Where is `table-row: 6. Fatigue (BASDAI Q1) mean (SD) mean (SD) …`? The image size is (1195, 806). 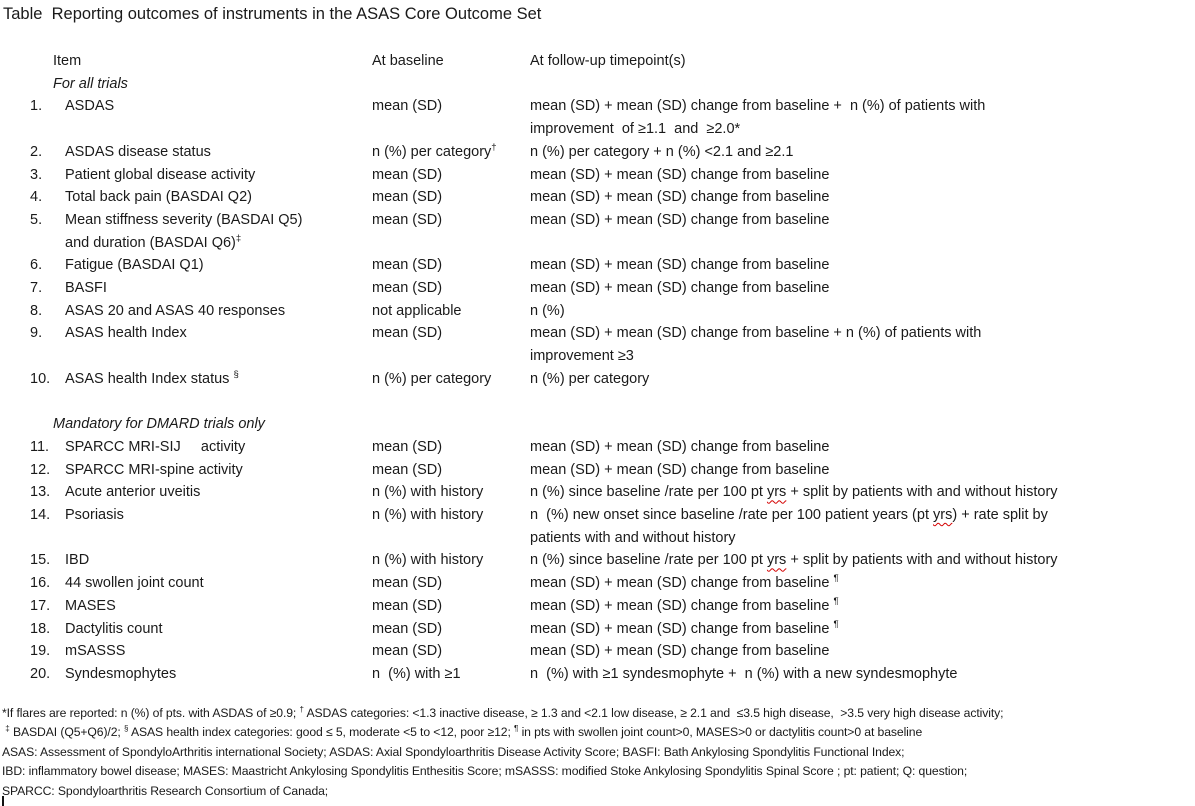 table-row: 6. Fatigue (BASDAI Q1) mean (SD) mean (SD) … is located at coordinates (597, 265).